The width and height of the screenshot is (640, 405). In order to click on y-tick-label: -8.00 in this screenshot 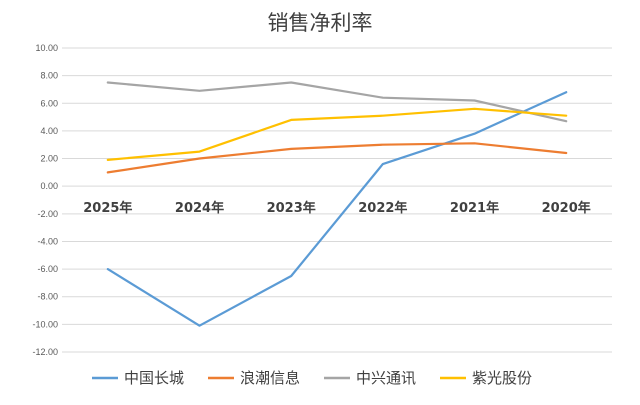, I will do `click(47, 297)`.